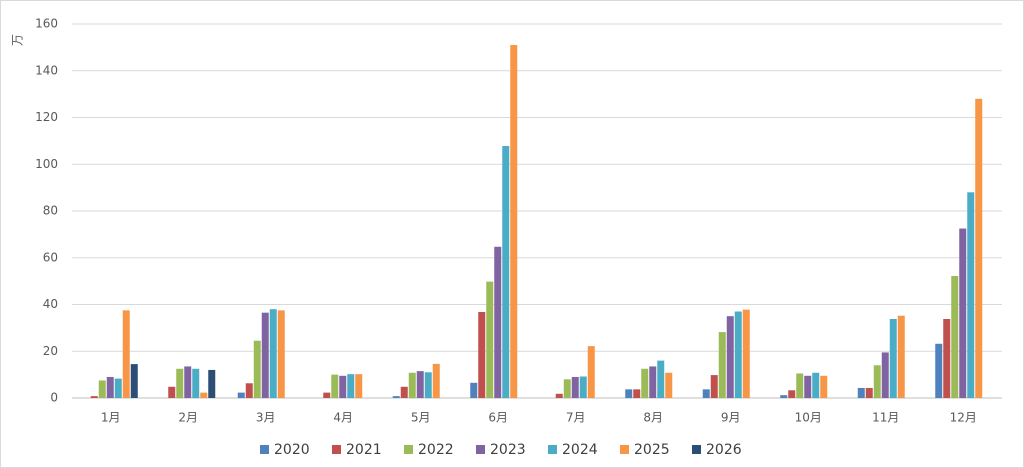 This screenshot has height=468, width=1024. What do you see at coordinates (111, 418) in the screenshot?
I see `x-tick-label: 1月` at bounding box center [111, 418].